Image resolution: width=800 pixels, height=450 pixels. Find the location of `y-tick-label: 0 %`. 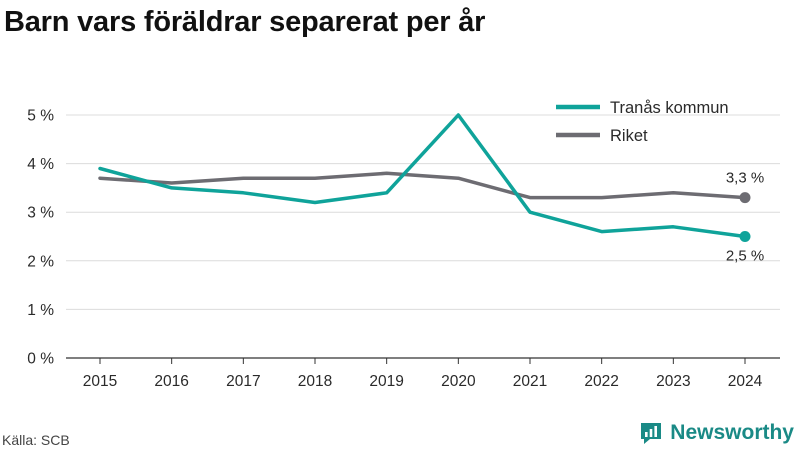

y-tick-label: 0 % is located at coordinates (40, 359).